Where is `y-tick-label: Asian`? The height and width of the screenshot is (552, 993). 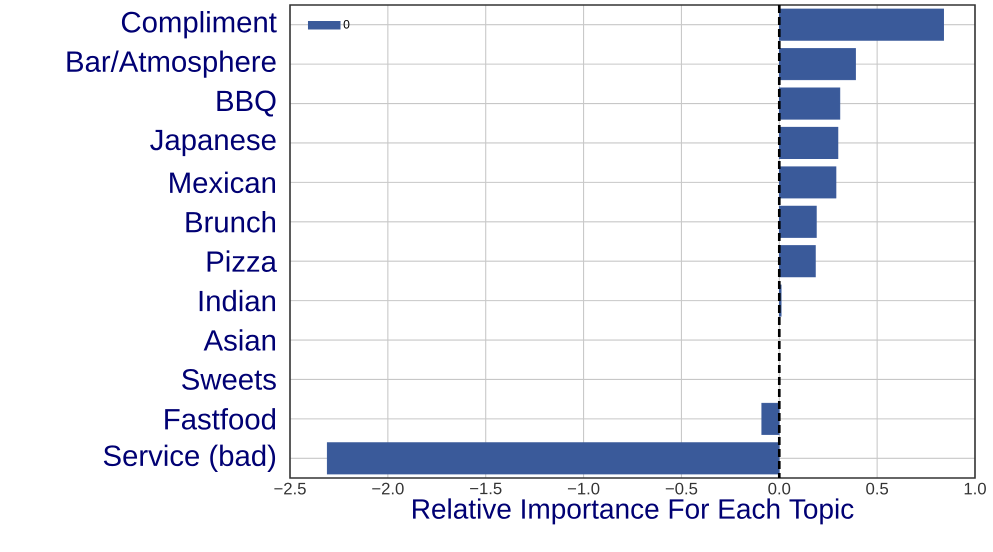 y-tick-label: Asian is located at coordinates (240, 340).